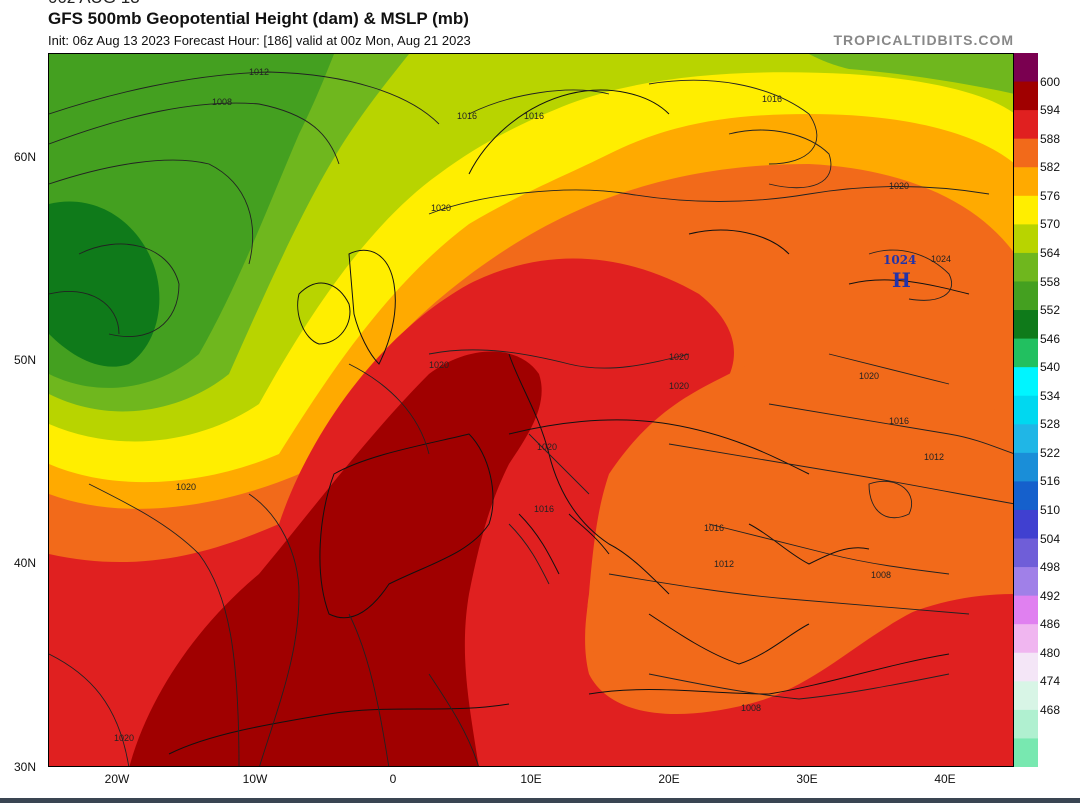 Image resolution: width=1080 pixels, height=803 pixels. Describe the element at coordinates (540, 800) in the screenshot. I see `bottom-bar` at that location.